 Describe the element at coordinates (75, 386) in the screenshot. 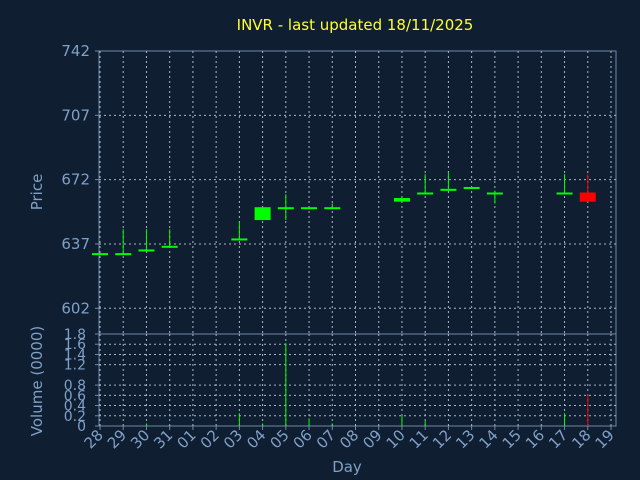

I see `volume-tick-label: 0.8` at that location.